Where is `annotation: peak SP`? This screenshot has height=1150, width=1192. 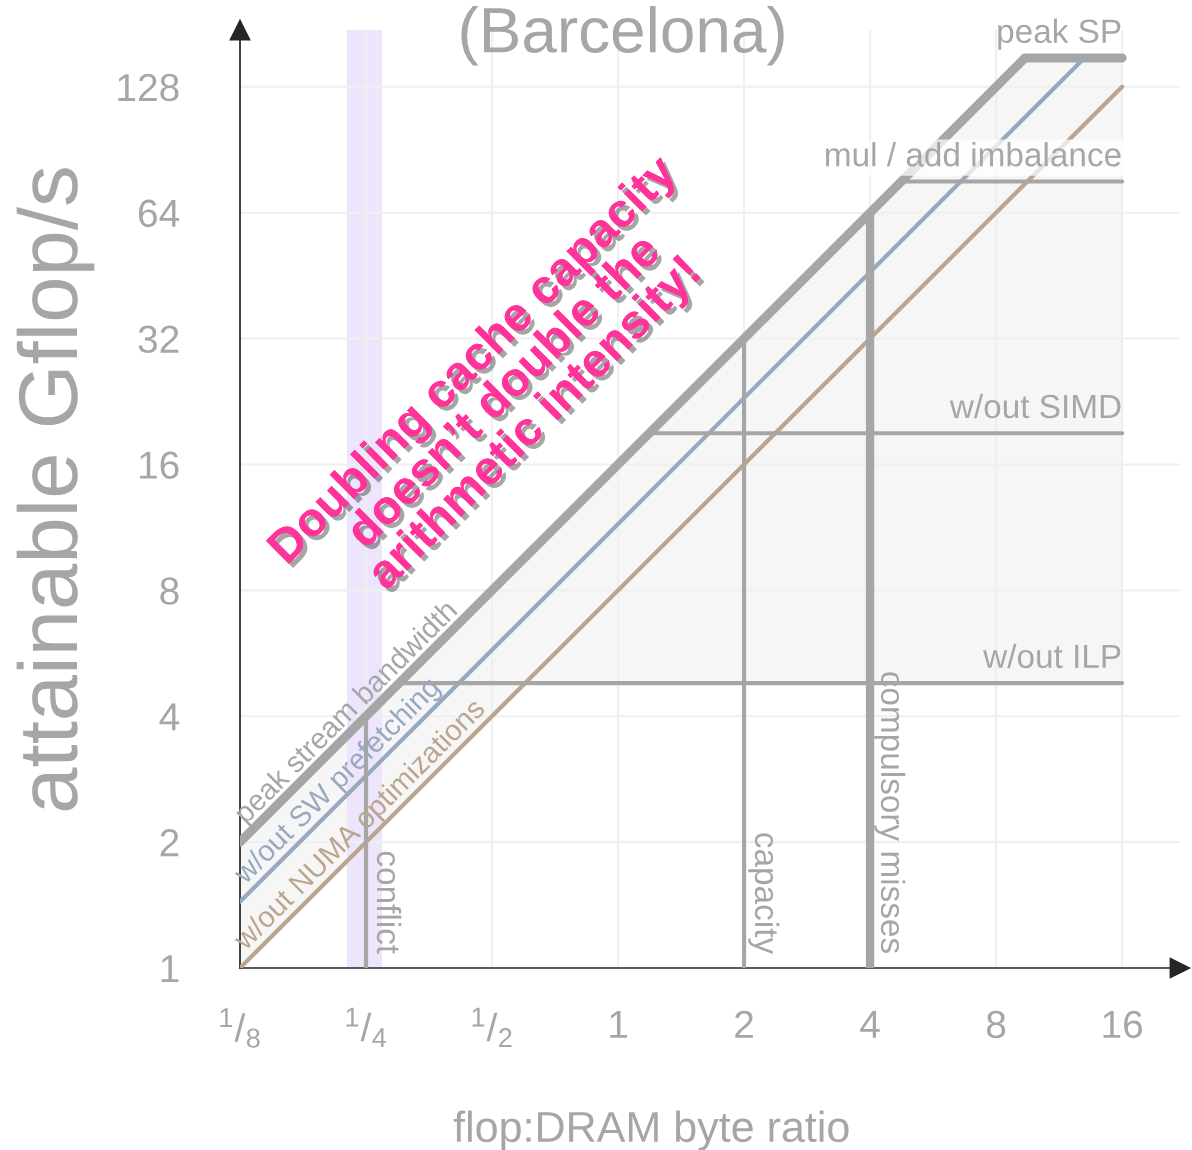
annotation: peak SP is located at coordinates (1059, 34).